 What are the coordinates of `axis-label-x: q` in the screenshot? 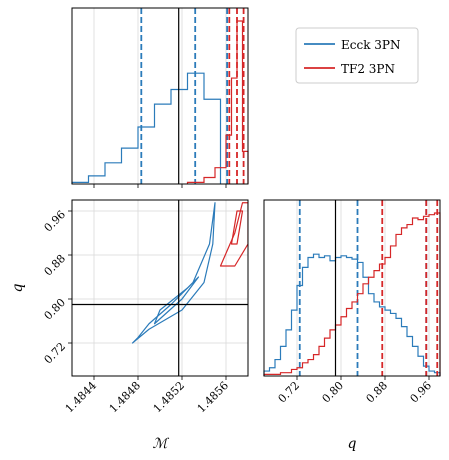 It's located at (352, 444).